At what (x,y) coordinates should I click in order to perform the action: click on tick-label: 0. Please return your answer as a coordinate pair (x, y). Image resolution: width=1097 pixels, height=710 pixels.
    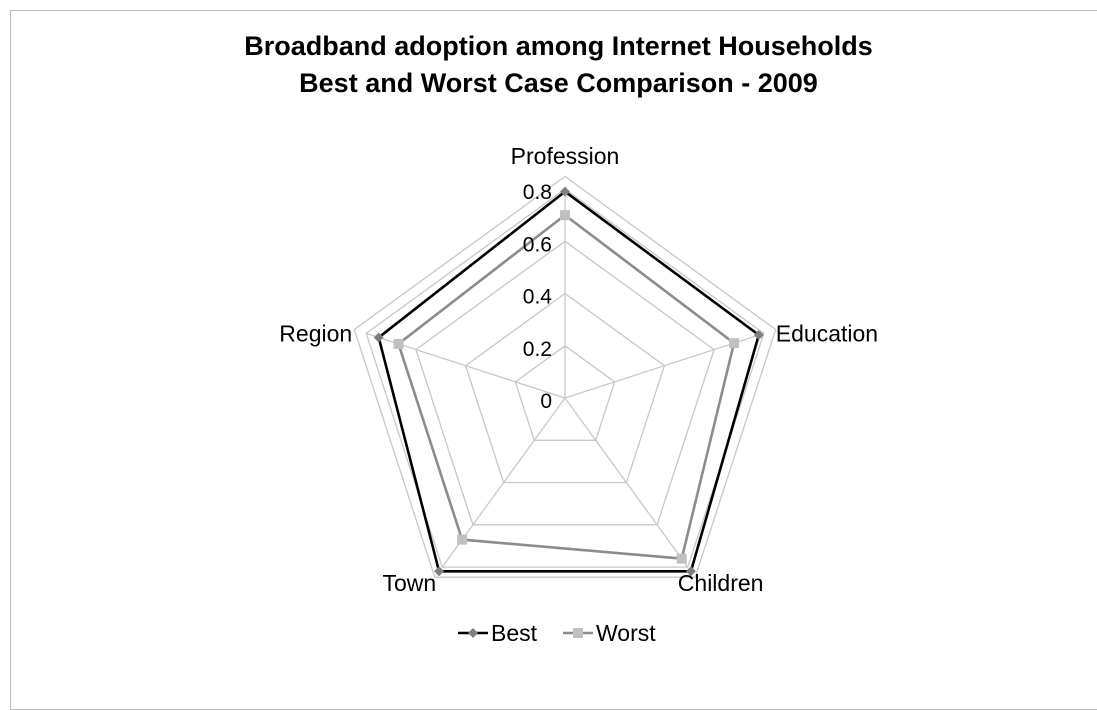
    Looking at the image, I should click on (546, 401).